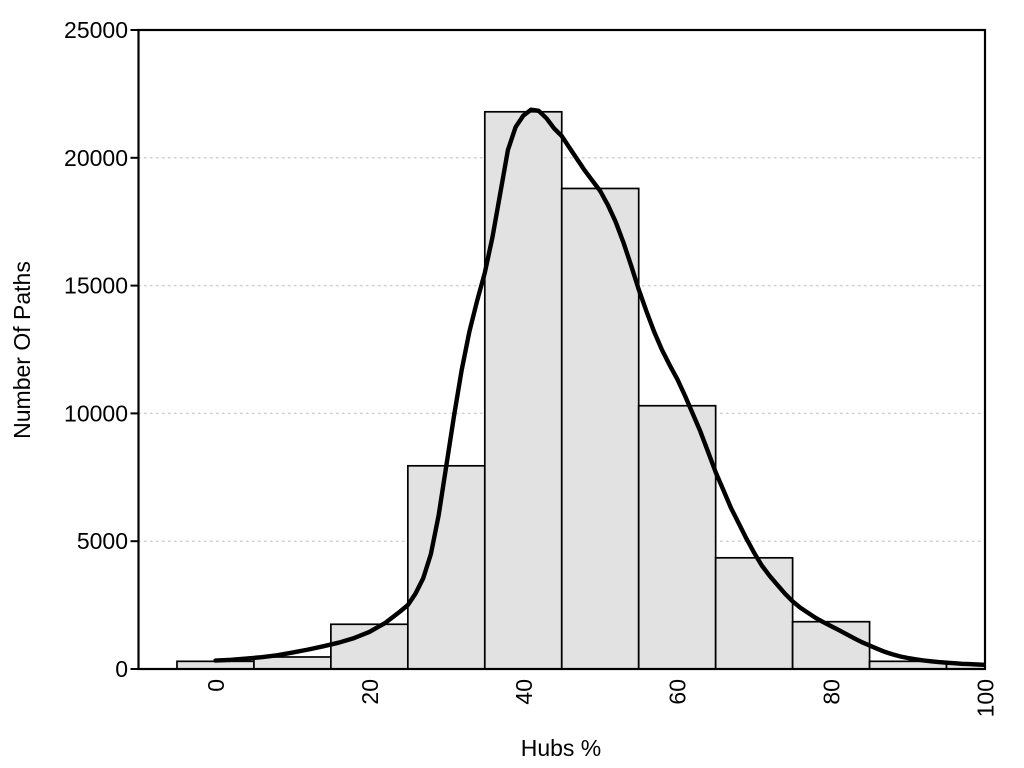  I want to click on y-tick-label: 20000, so click(96, 158).